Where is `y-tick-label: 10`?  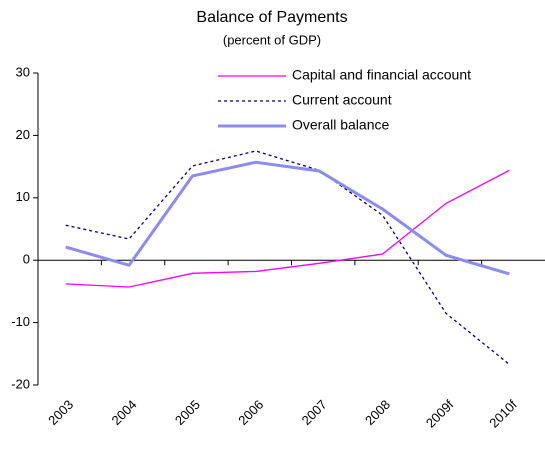
y-tick-label: 10 is located at coordinates (23, 196).